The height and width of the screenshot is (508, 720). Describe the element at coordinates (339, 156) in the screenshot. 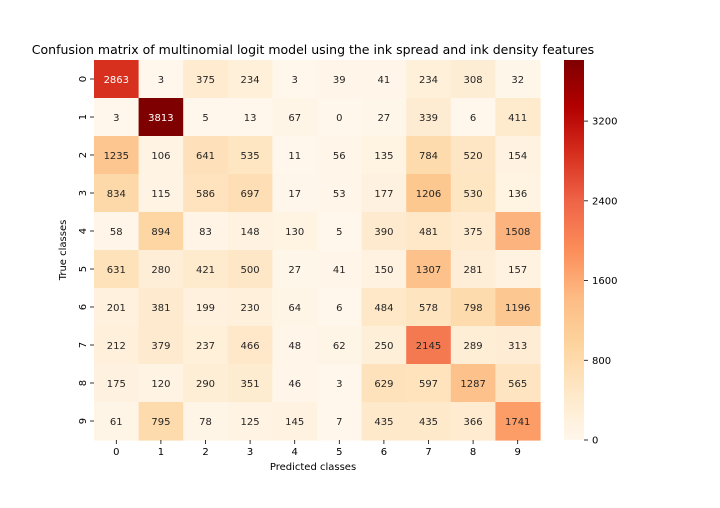

I see `cell-value-label: 56` at that location.